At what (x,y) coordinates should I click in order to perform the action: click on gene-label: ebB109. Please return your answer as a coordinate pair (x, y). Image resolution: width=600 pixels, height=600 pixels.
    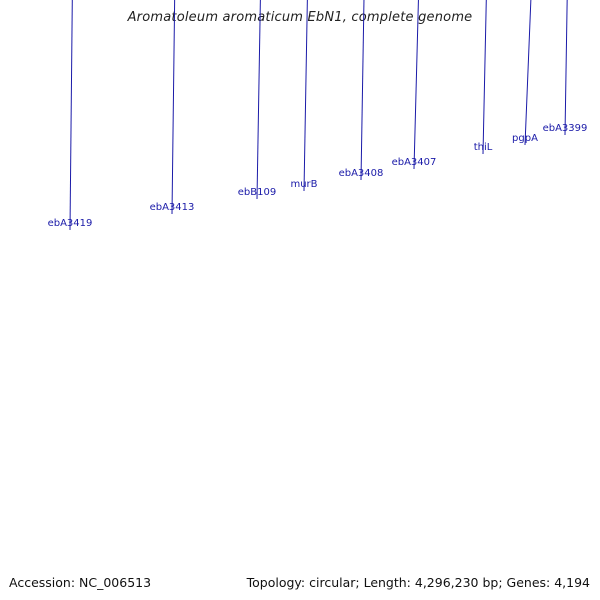
    Looking at the image, I should click on (257, 192).